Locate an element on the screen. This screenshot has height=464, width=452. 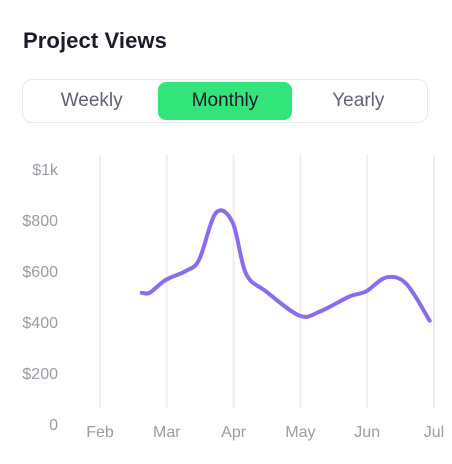
period-toggle: Weekly Monthly Yearly is located at coordinates (225, 101).